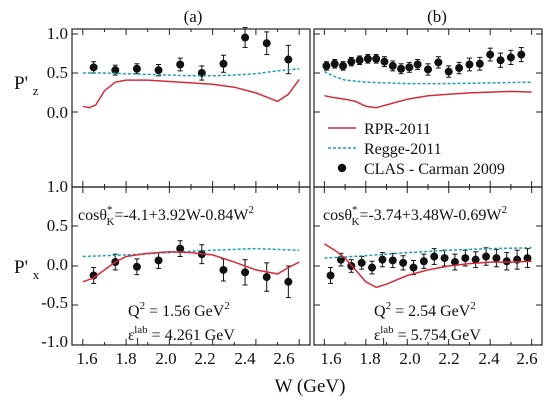 This screenshot has width=546, height=401. What do you see at coordinates (165, 358) in the screenshot?
I see `xtick-a-2.0: 2.0` at bounding box center [165, 358].